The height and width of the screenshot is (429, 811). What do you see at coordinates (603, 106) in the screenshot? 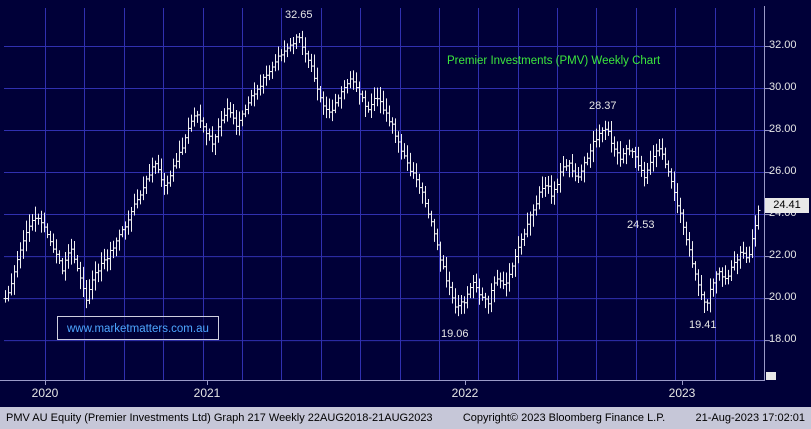
I see `annotation-high2-price: 28.37` at bounding box center [603, 106].